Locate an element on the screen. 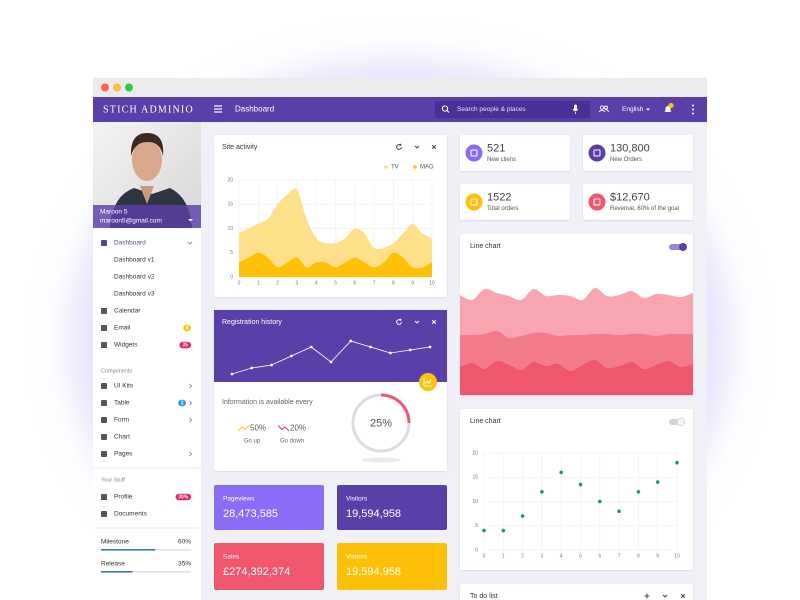 Image resolution: width=800 pixels, height=600 pixels. language: English is located at coordinates (633, 109).